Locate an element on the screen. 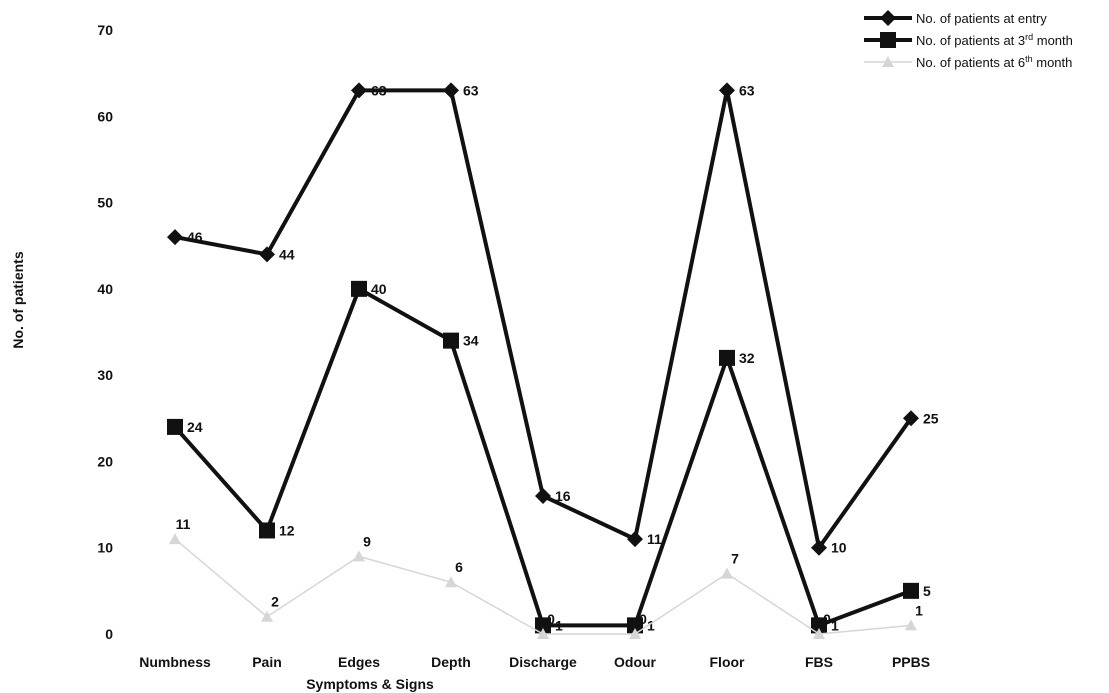  x-tick-label: Depth is located at coordinates (451, 662).